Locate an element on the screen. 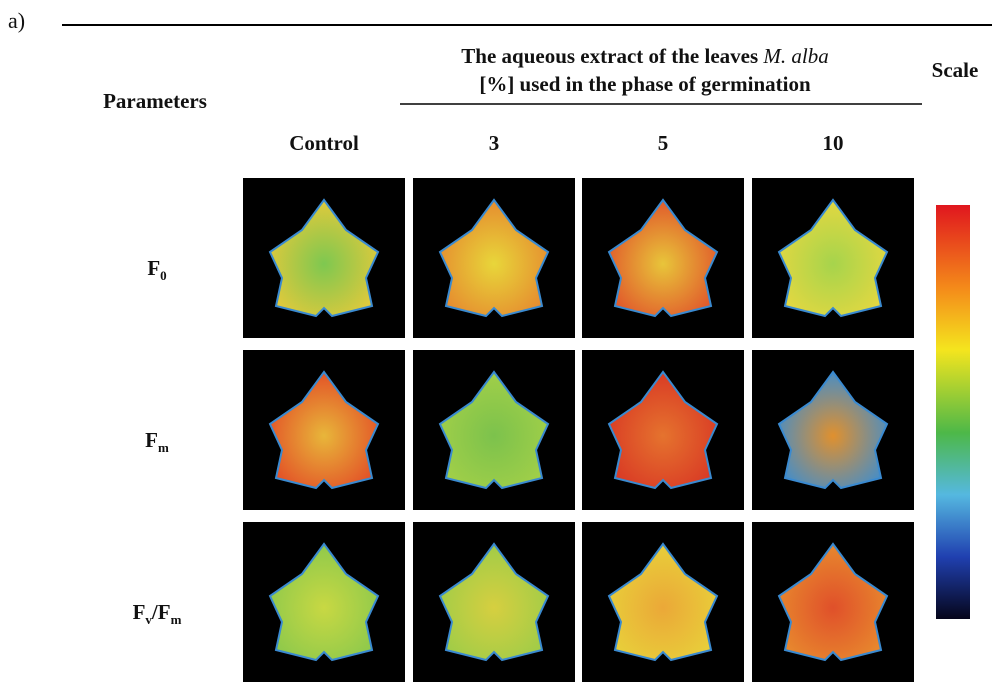 The height and width of the screenshot is (690, 992). subscript: 0 is located at coordinates (163, 276).